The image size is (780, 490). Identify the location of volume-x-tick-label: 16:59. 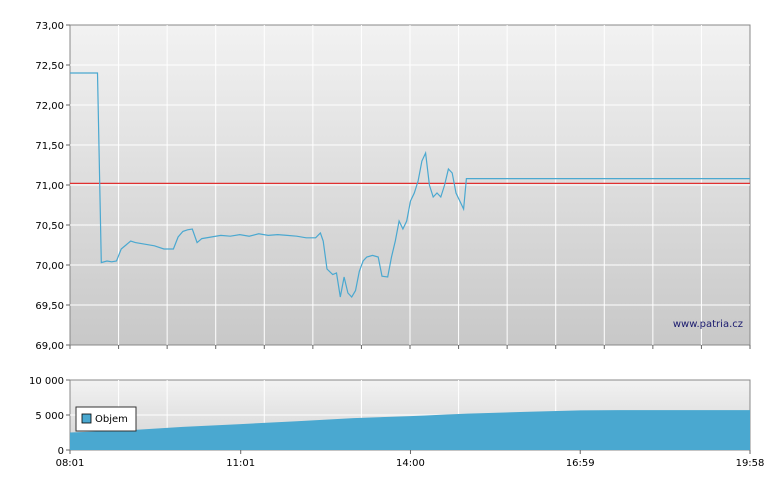
(580, 463).